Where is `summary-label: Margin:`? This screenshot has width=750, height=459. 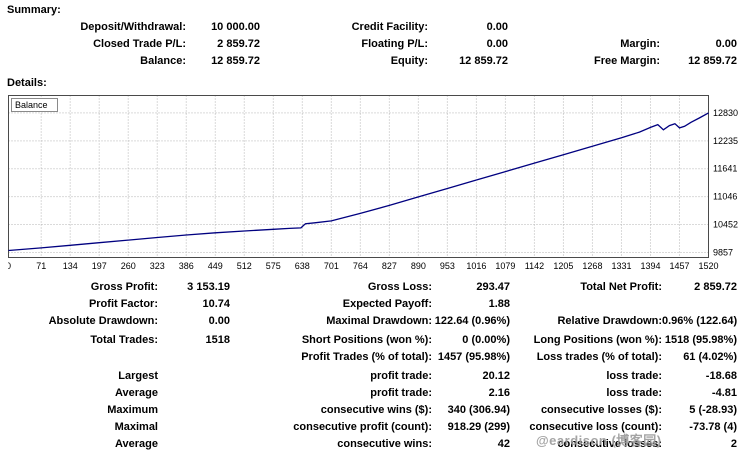
summary-label: Margin: is located at coordinates (640, 44).